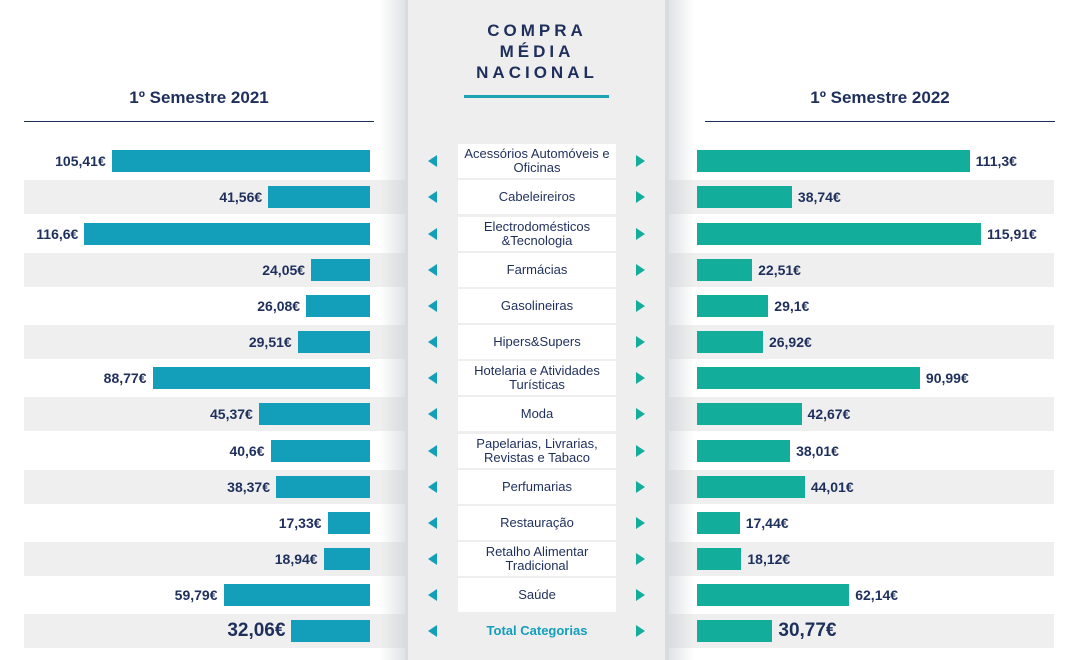 The height and width of the screenshot is (660, 1076). What do you see at coordinates (877, 595) in the screenshot?
I see `value-label-2022: 62,14€` at bounding box center [877, 595].